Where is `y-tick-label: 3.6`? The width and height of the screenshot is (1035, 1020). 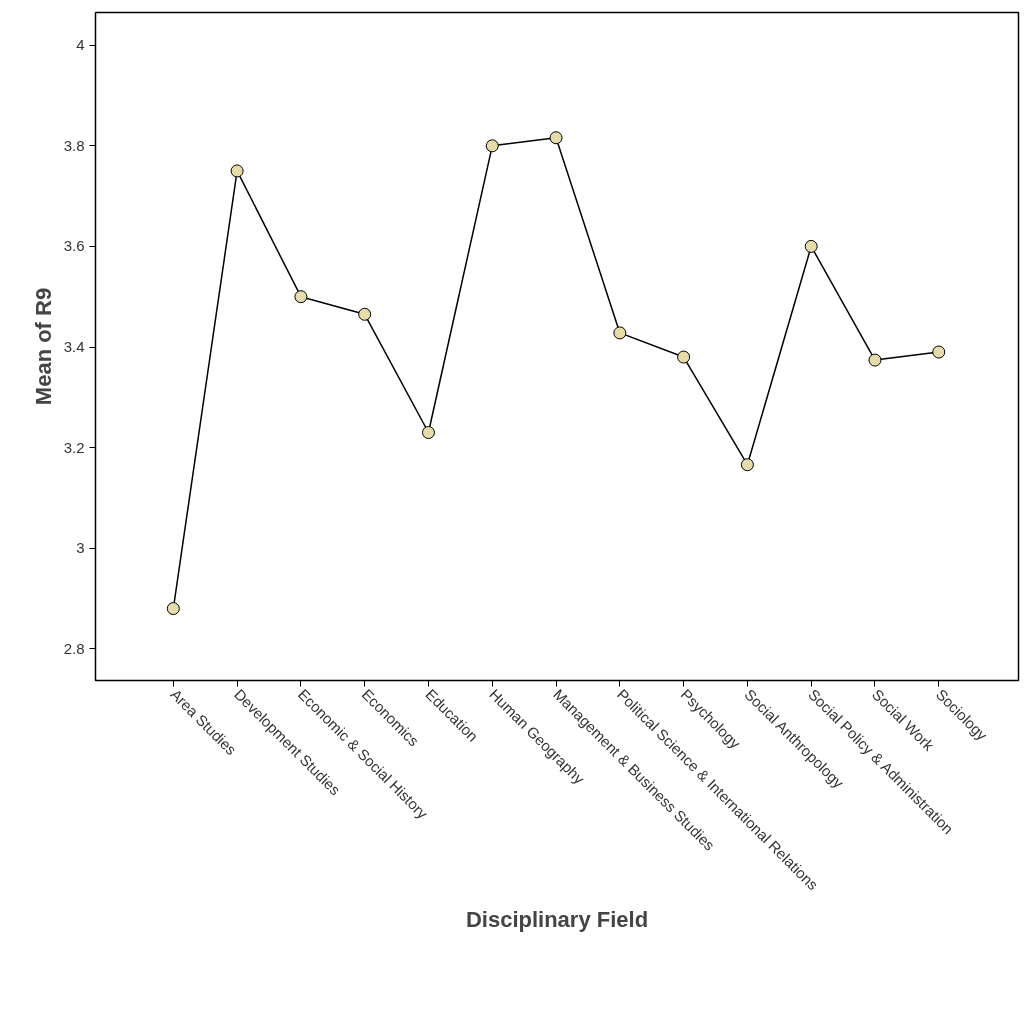
y-tick-label: 3.6 is located at coordinates (74, 246).